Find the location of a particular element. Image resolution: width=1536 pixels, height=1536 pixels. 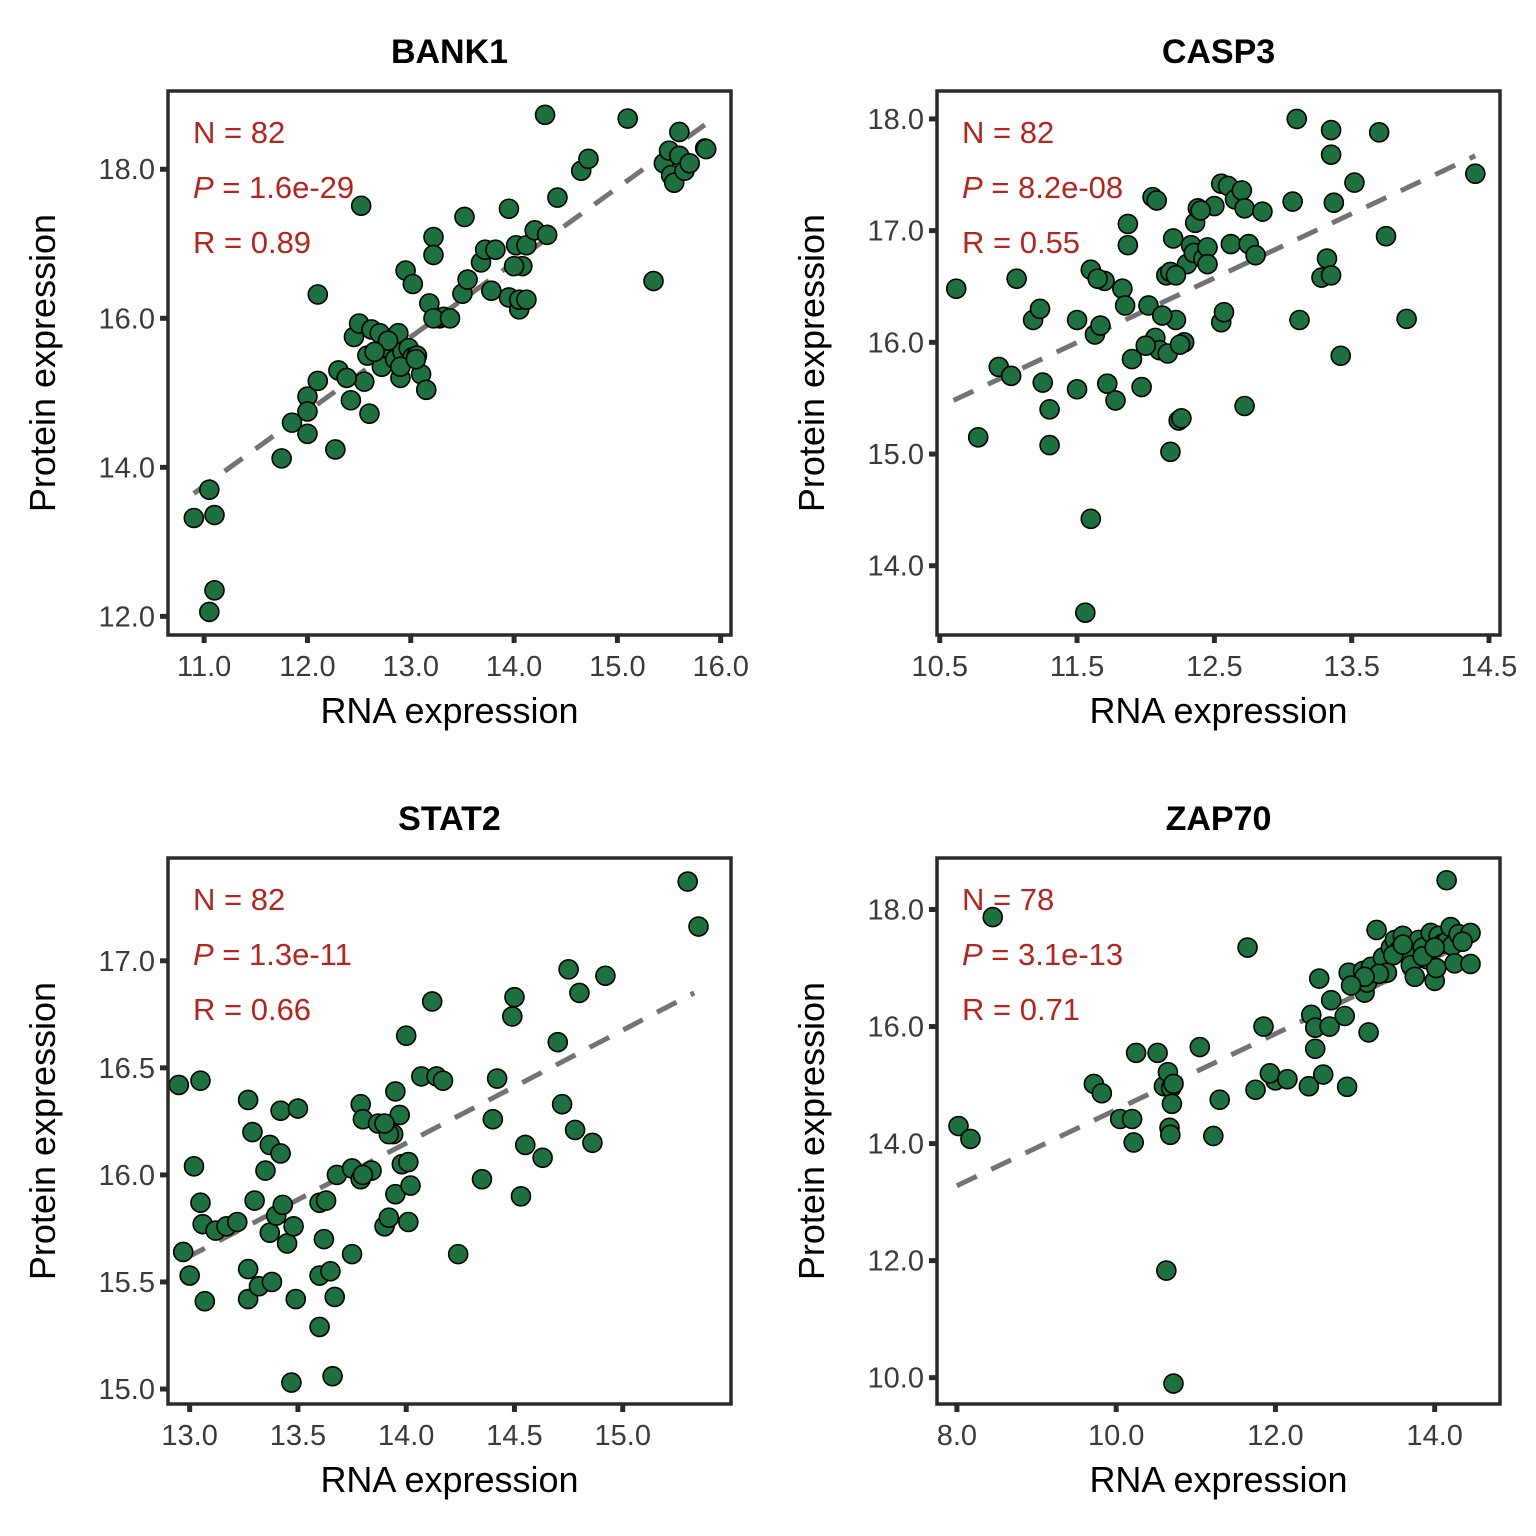

panel-border is located at coordinates (1218, 363).